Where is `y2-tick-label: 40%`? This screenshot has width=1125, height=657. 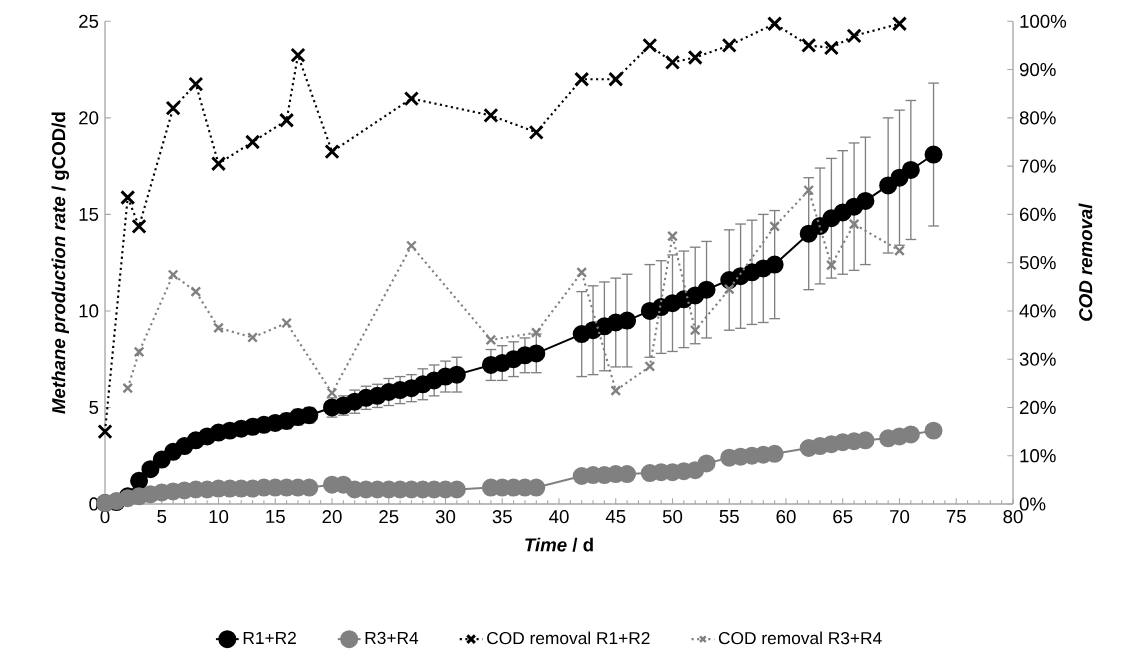
y2-tick-label: 40% is located at coordinates (1037, 311).